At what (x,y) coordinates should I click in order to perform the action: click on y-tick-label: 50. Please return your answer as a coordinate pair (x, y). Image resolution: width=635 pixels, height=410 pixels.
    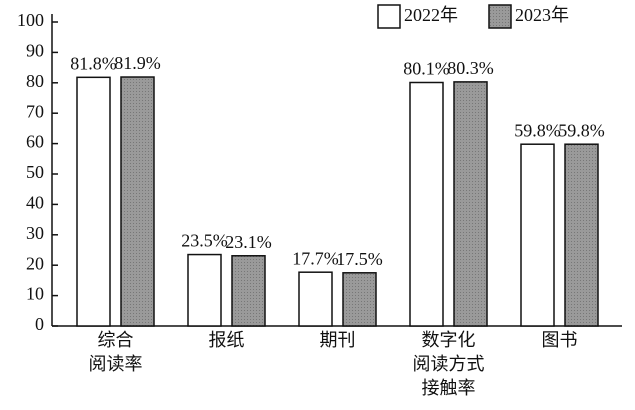
    Looking at the image, I should click on (35, 172).